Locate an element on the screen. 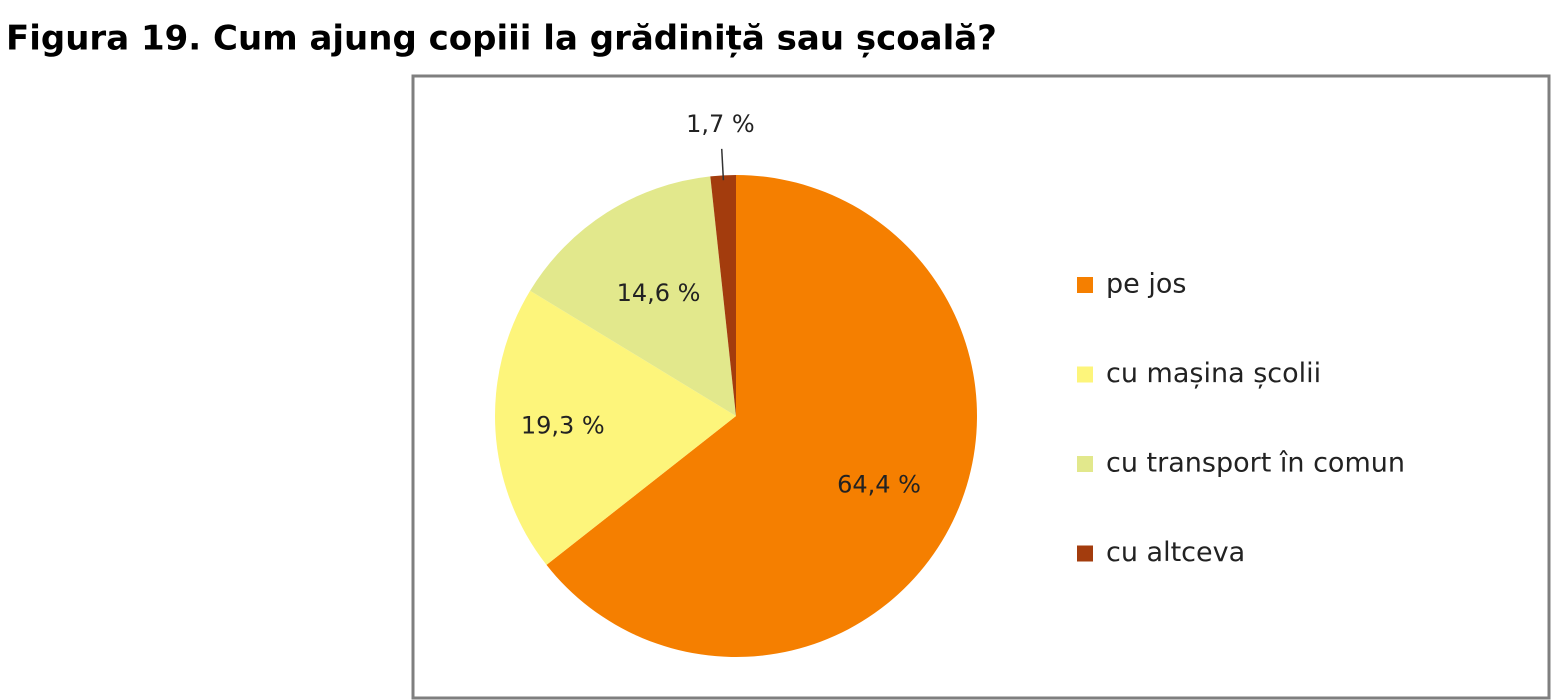 This screenshot has width=1552, height=700. data-label: 14,6 % is located at coordinates (659, 293).